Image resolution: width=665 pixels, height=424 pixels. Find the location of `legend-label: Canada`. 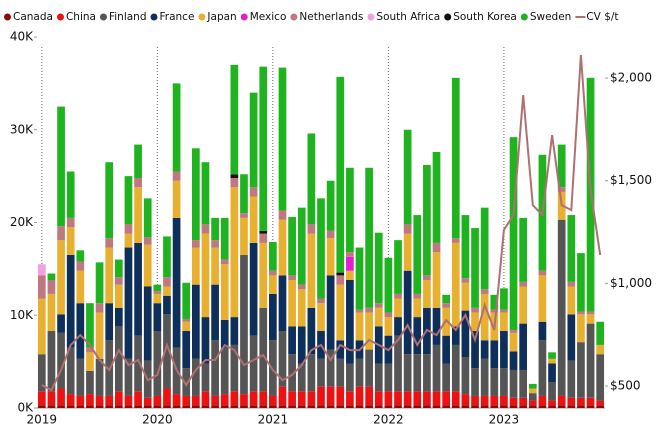

legend-label: Canada is located at coordinates (33, 17).